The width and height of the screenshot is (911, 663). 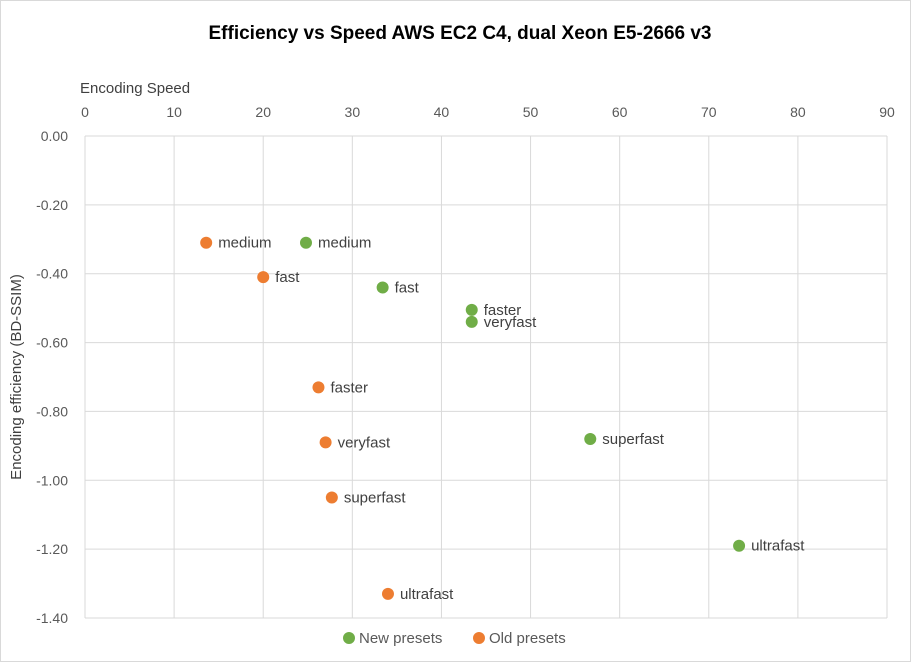 I want to click on x-tick-label: 60, so click(x=620, y=112).